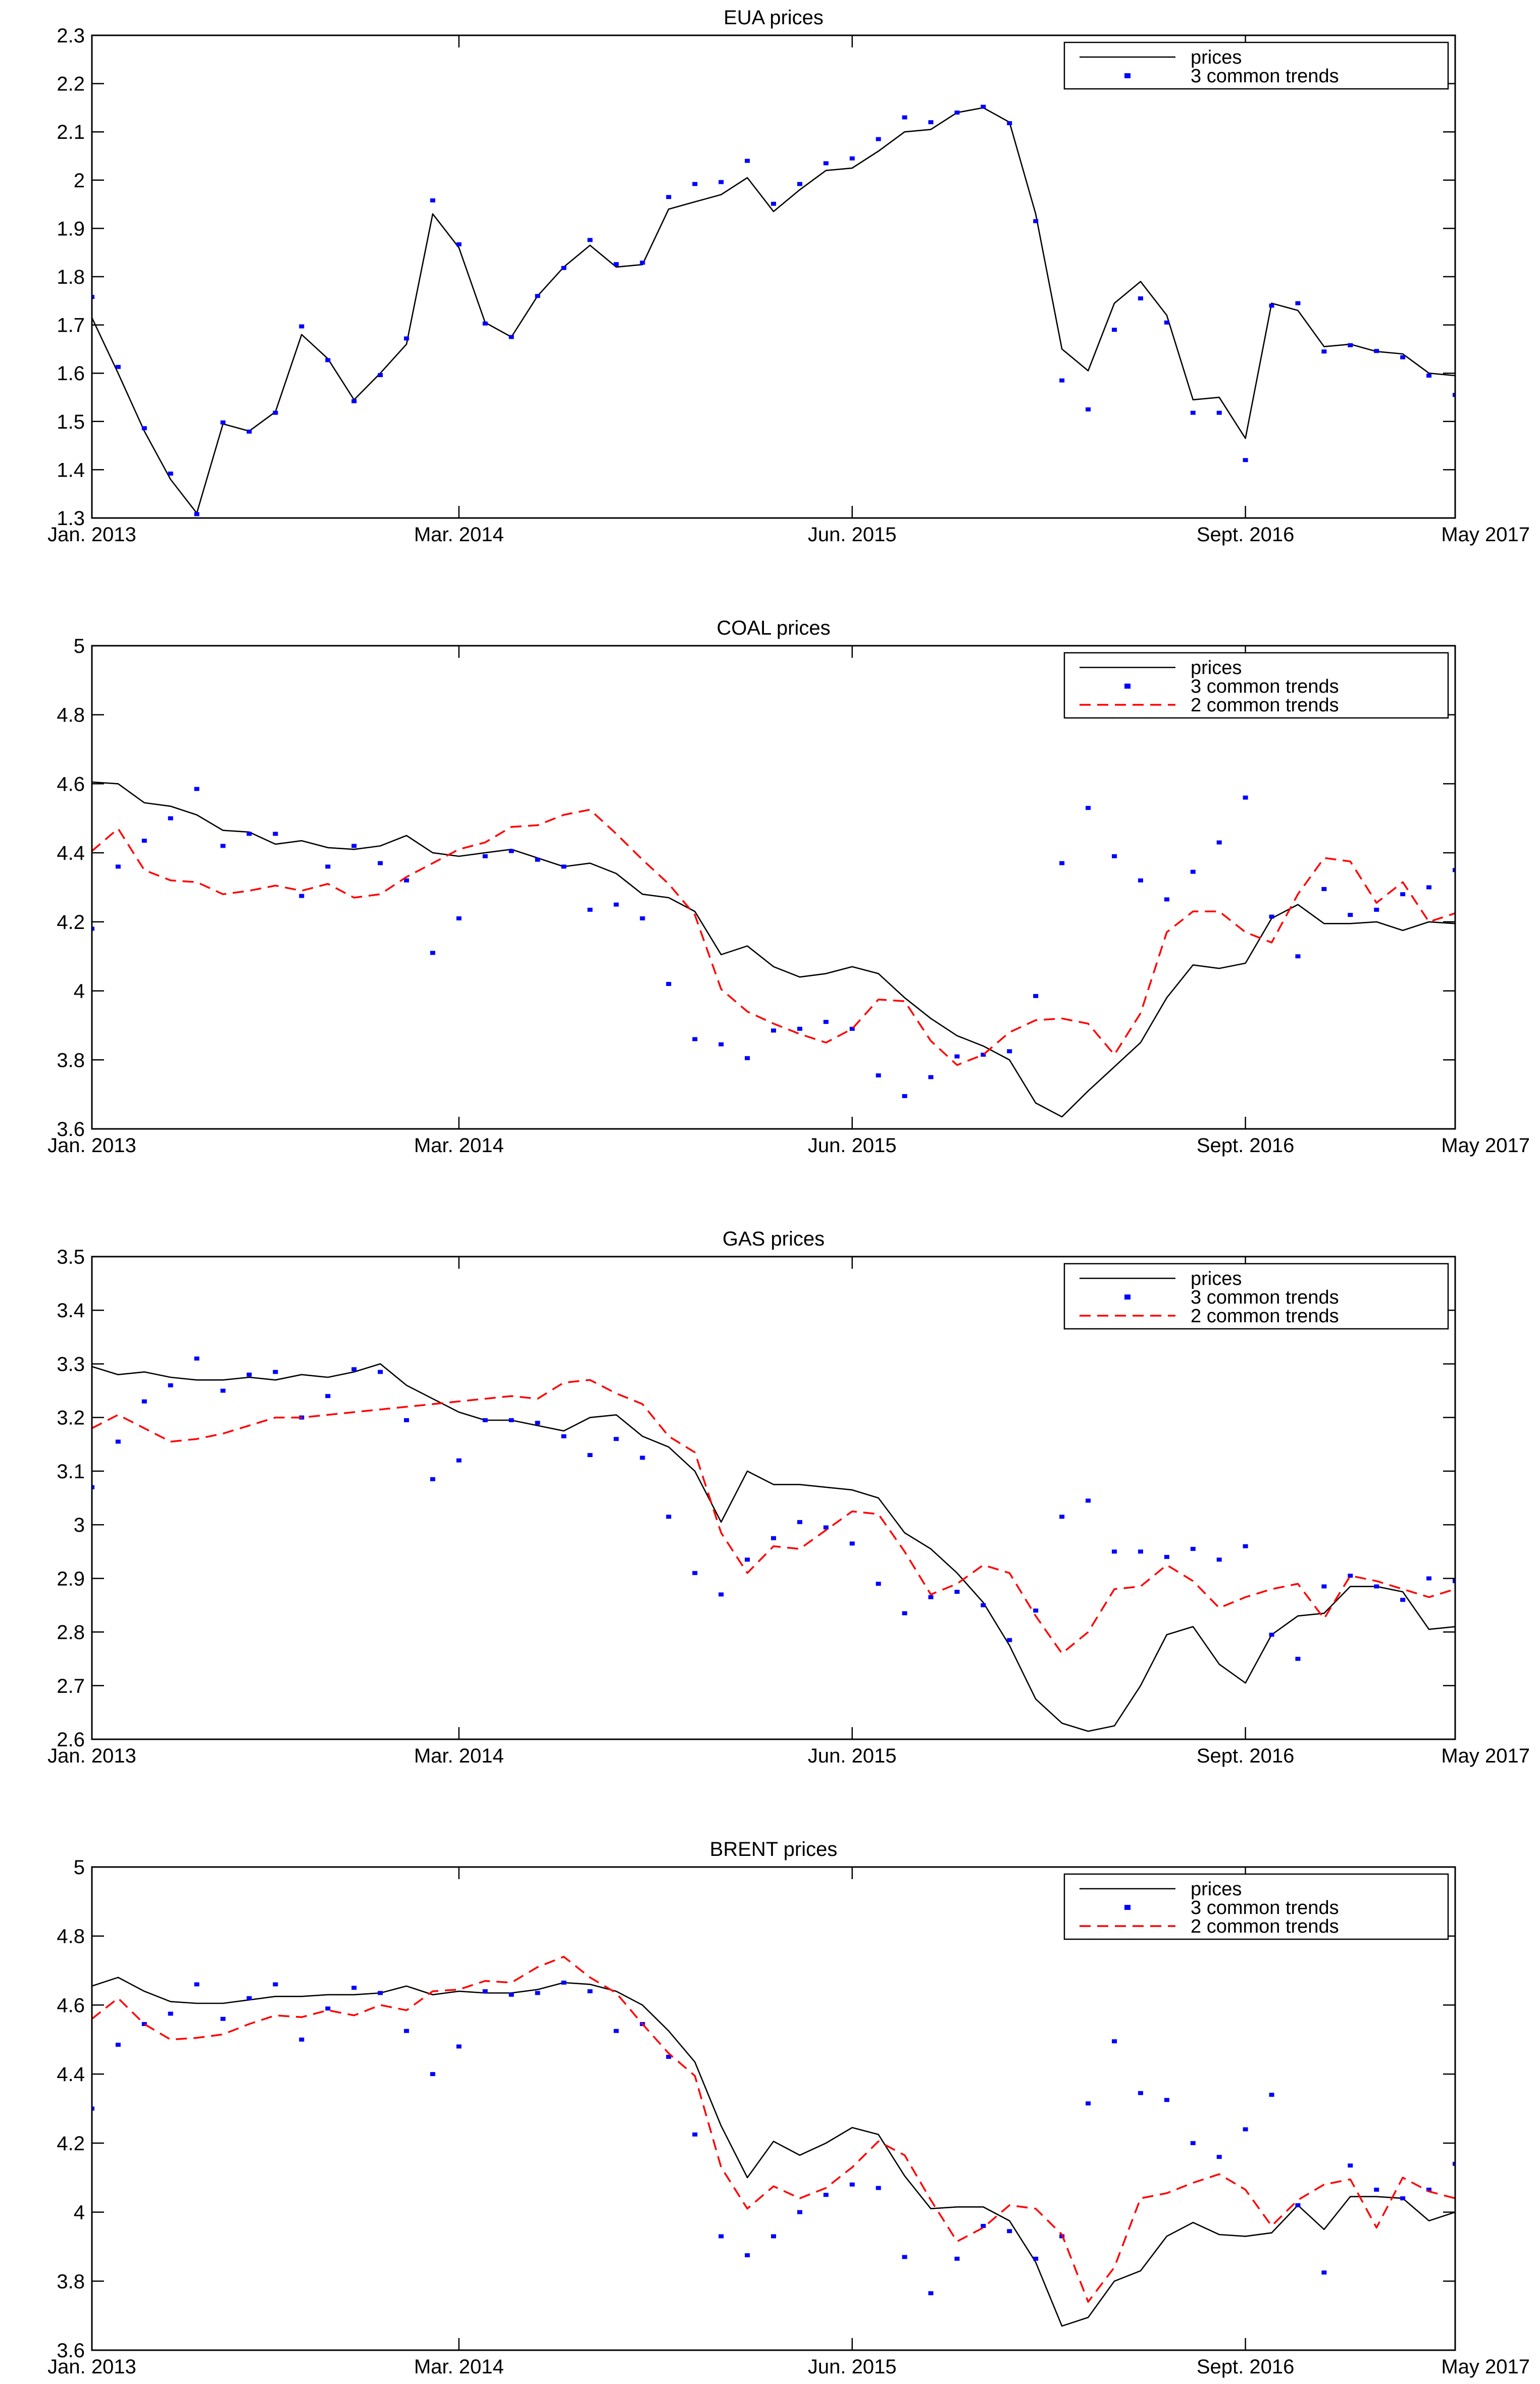 The height and width of the screenshot is (2384, 1540). I want to click on chart-title: GAS prices, so click(774, 1239).